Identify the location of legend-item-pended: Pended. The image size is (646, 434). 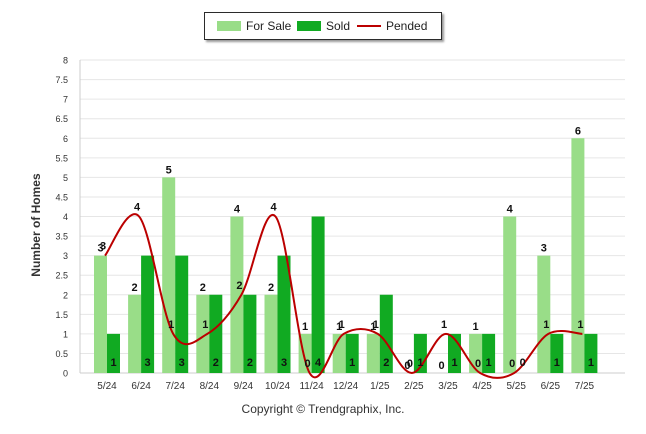
(392, 26).